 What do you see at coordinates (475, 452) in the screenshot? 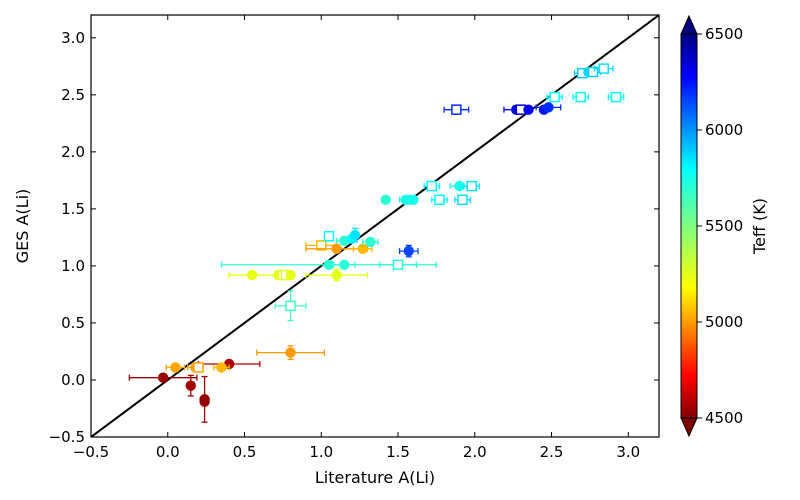
I see `x-tick-label: 2.0` at bounding box center [475, 452].